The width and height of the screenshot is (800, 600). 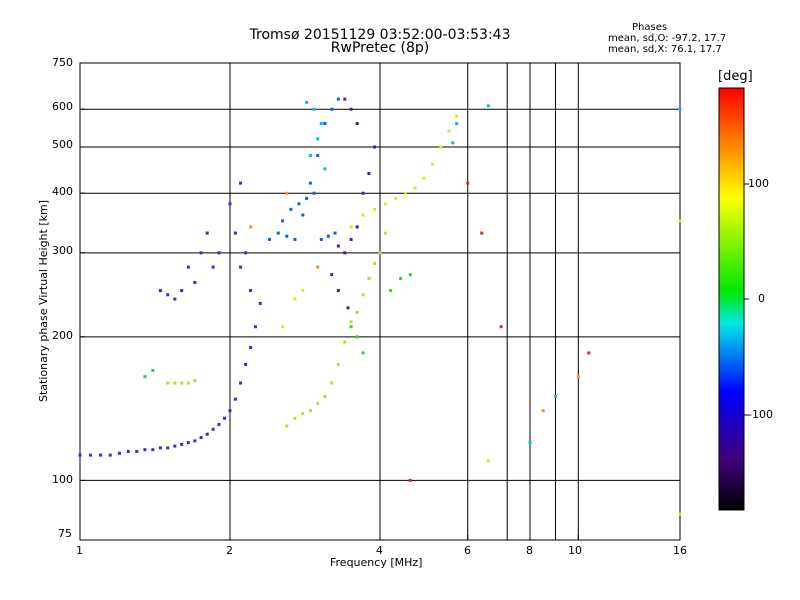 What do you see at coordinates (62, 144) in the screenshot?
I see `y-tick-label: 500` at bounding box center [62, 144].